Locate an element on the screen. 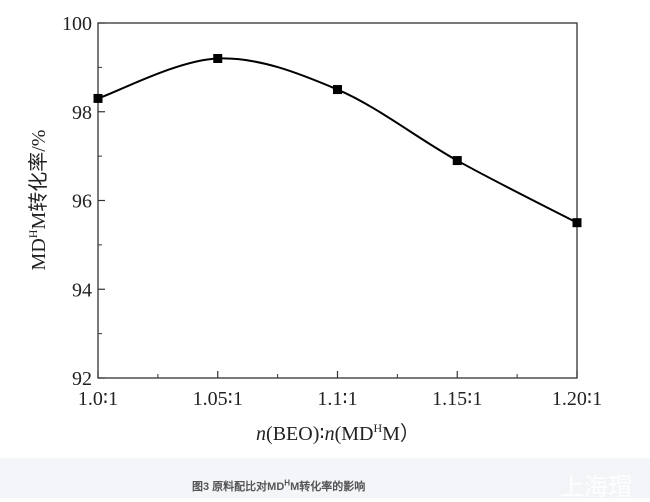  y-axis: 92 94 96 98 100 is located at coordinates (83, 201).